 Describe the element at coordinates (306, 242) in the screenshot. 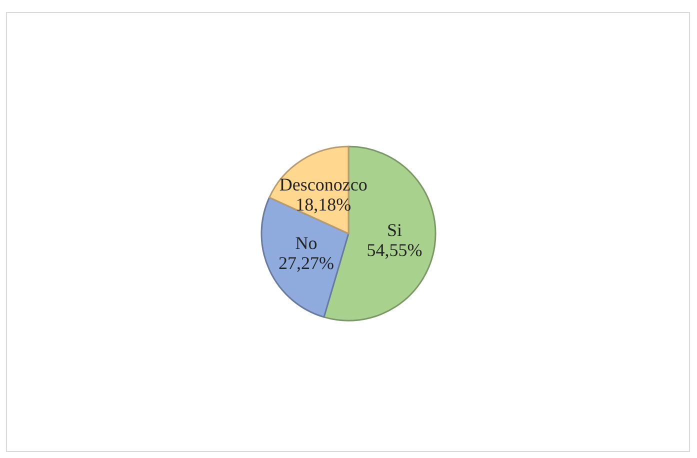

I see `slice-label: No` at that location.